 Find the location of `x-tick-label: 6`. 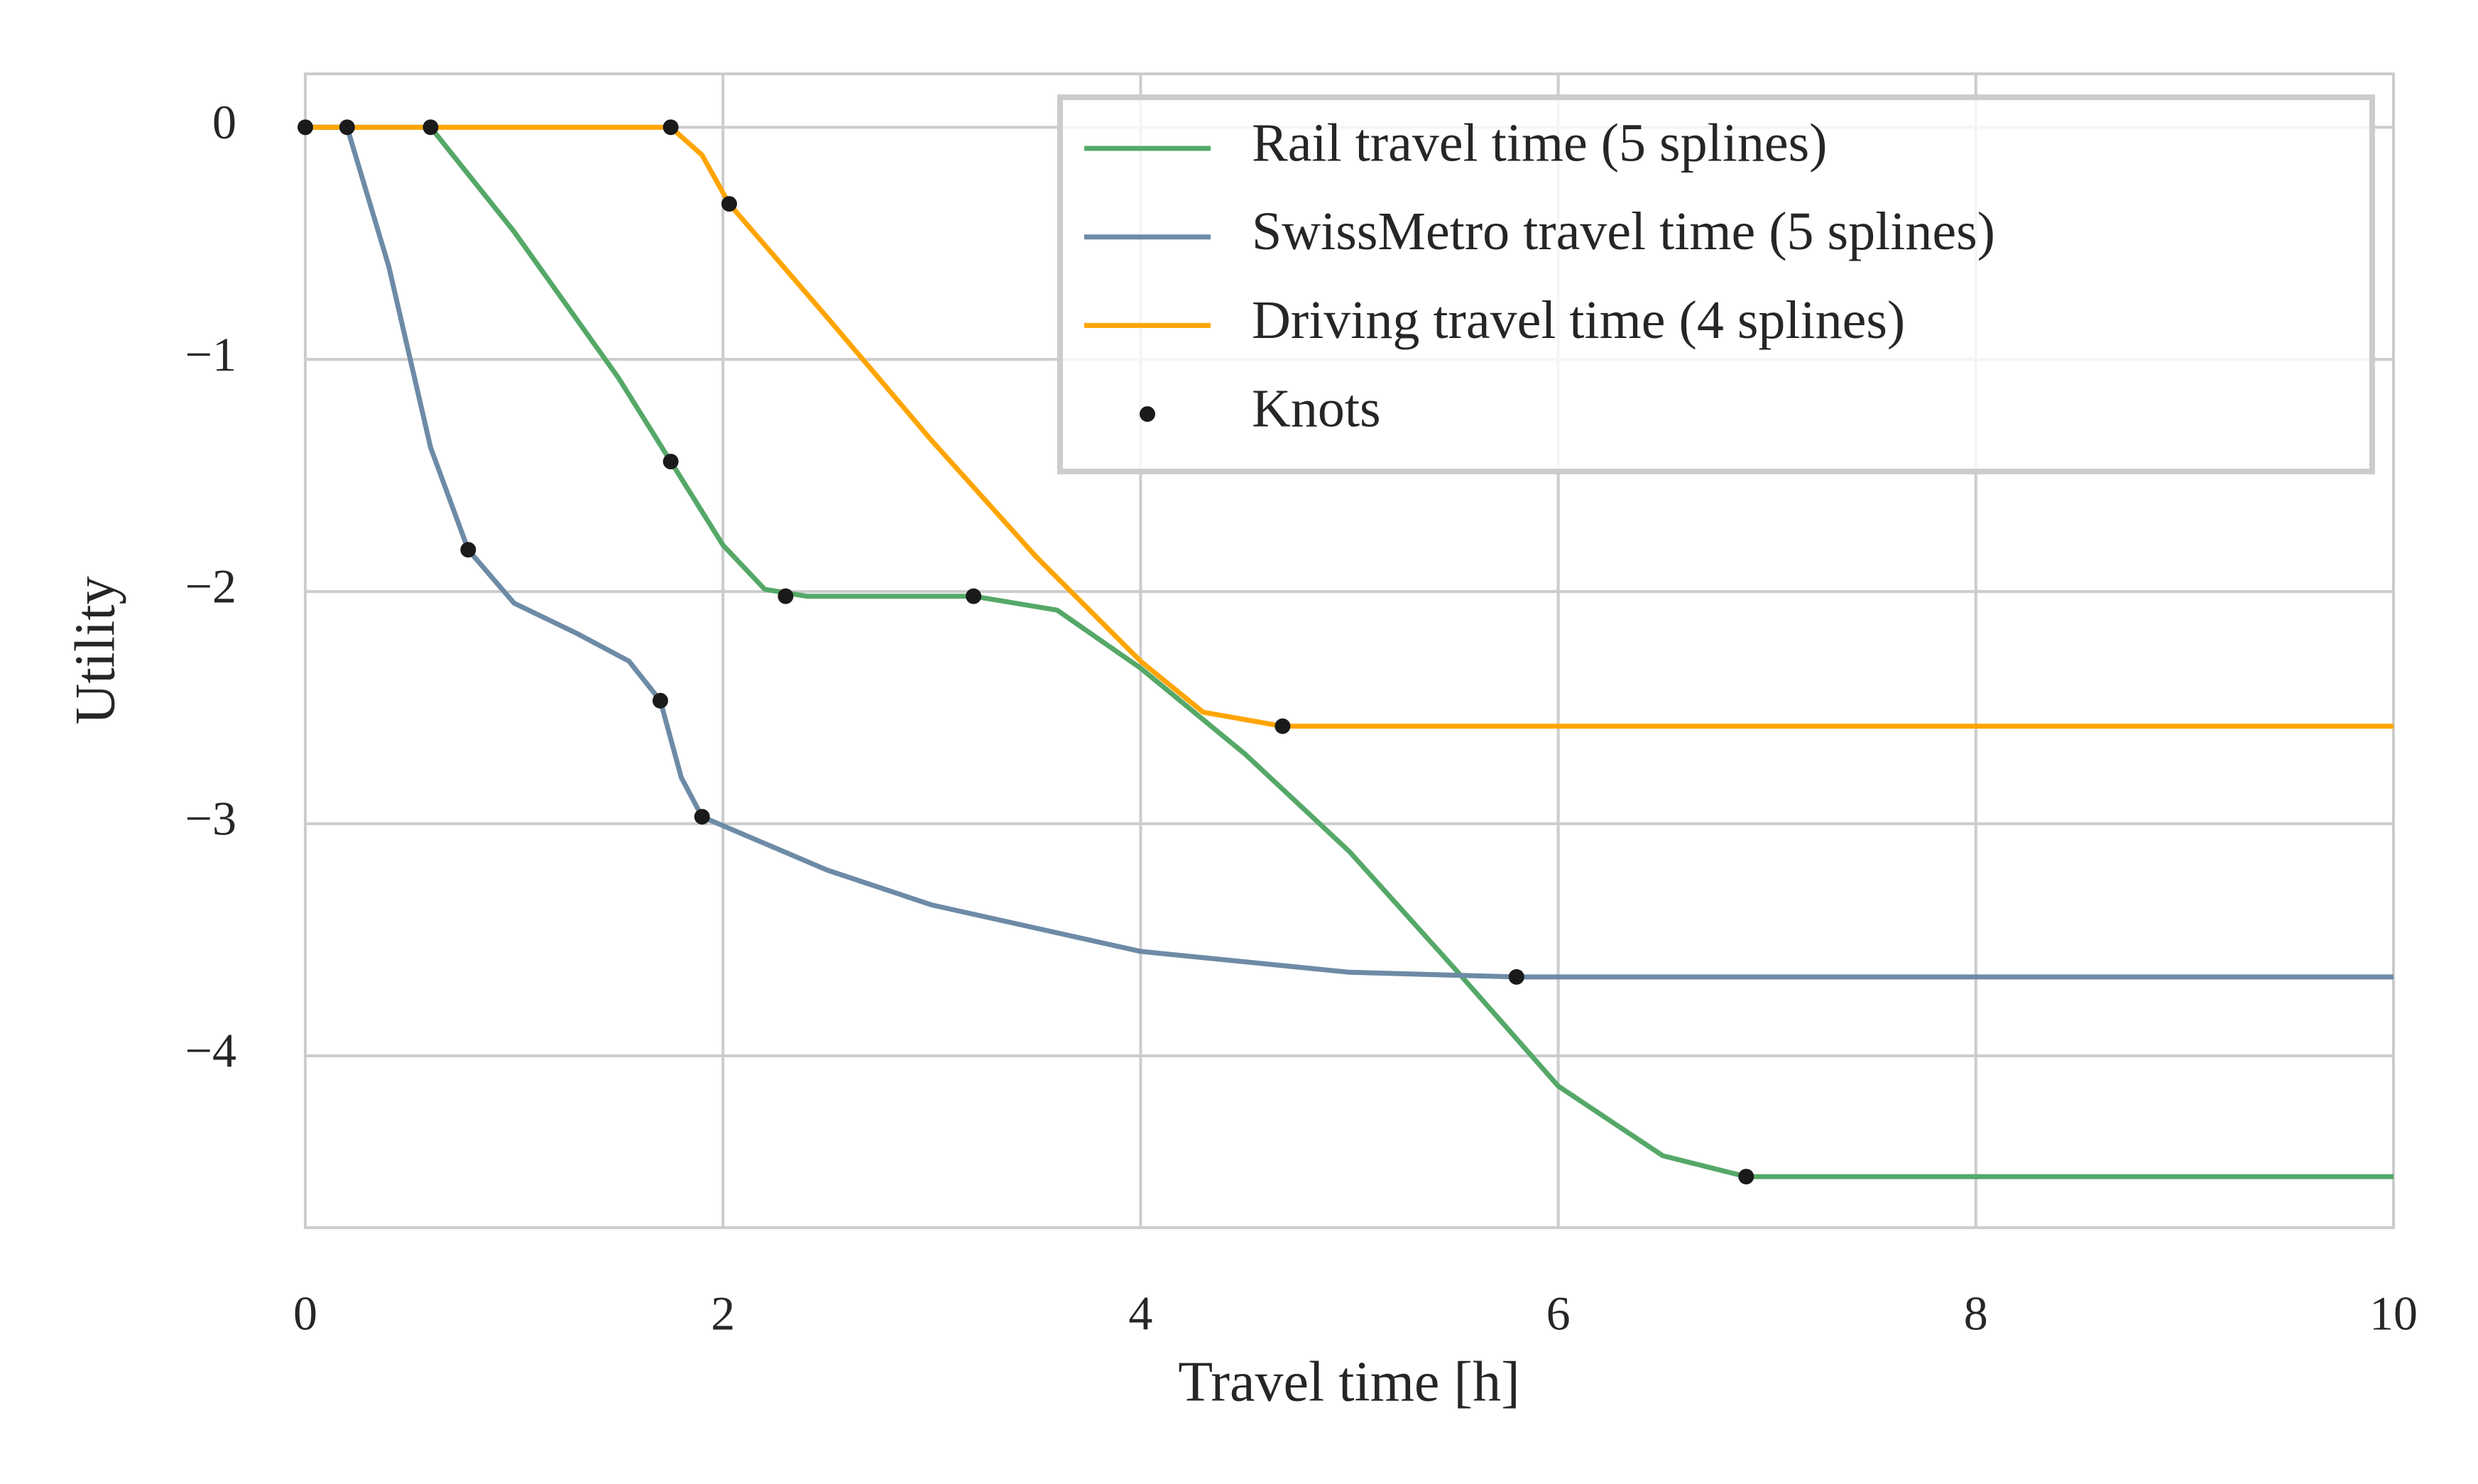

x-tick-label: 6 is located at coordinates (1558, 1314).